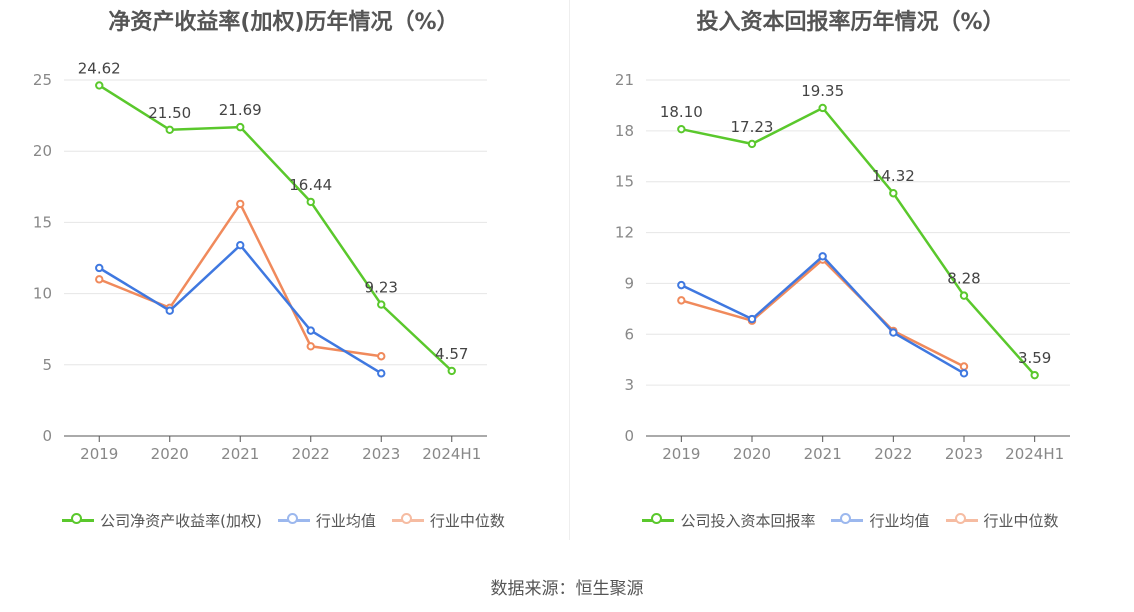 The height and width of the screenshot is (612, 1134). I want to click on data-label: 17.23, so click(752, 127).